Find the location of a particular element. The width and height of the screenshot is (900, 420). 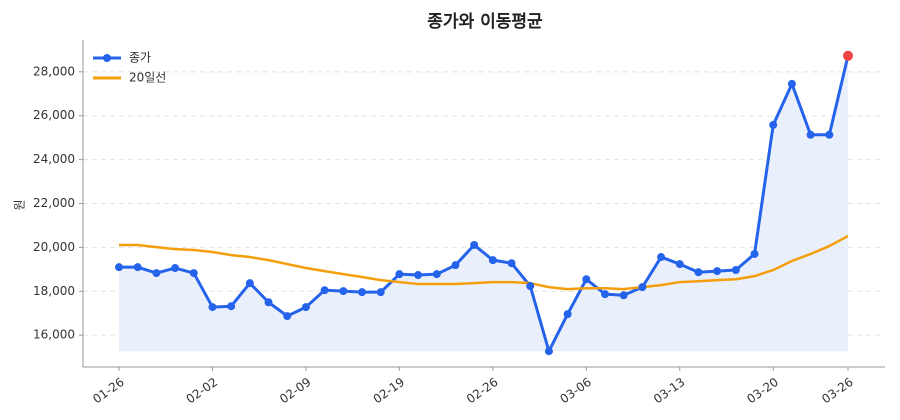

y-tick-label: 22,000 is located at coordinates (54, 203).